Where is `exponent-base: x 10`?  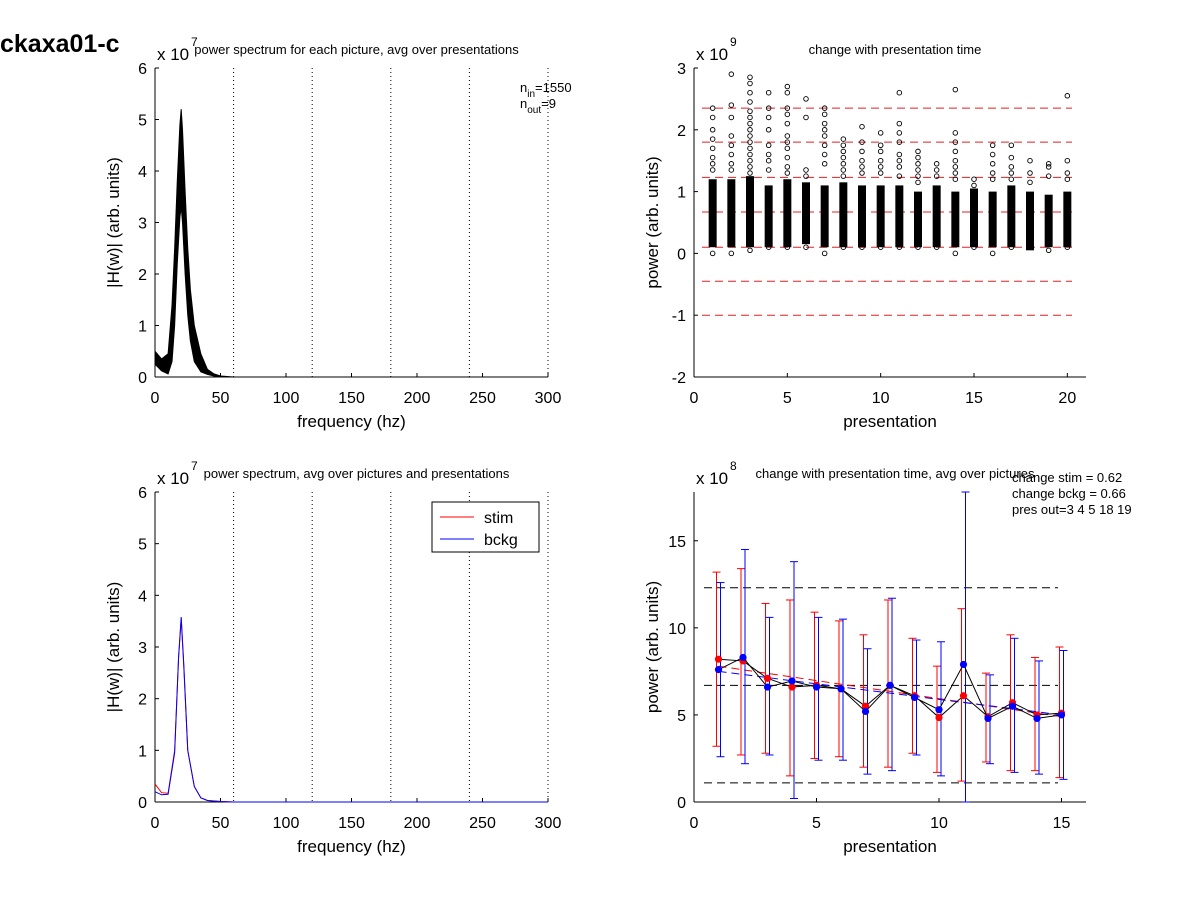 exponent-base: x 10 is located at coordinates (712, 478).